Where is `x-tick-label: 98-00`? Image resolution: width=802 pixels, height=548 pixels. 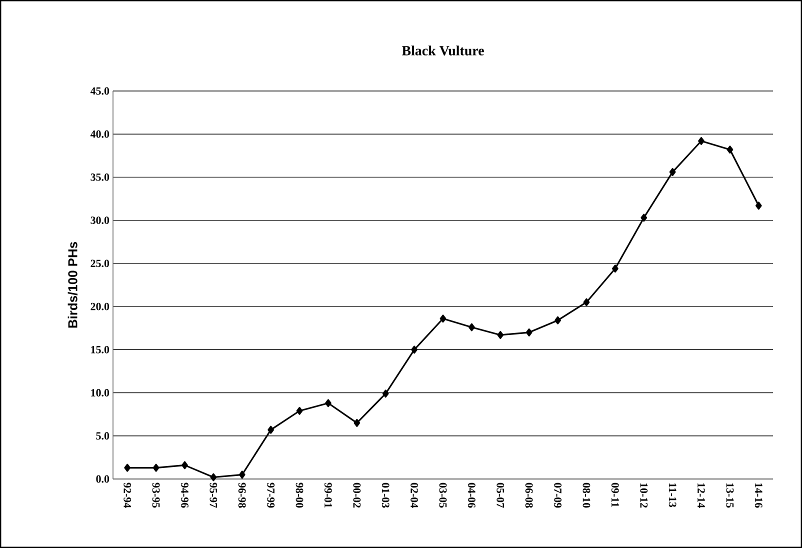
x-tick-label: 98-00 is located at coordinates (300, 495).